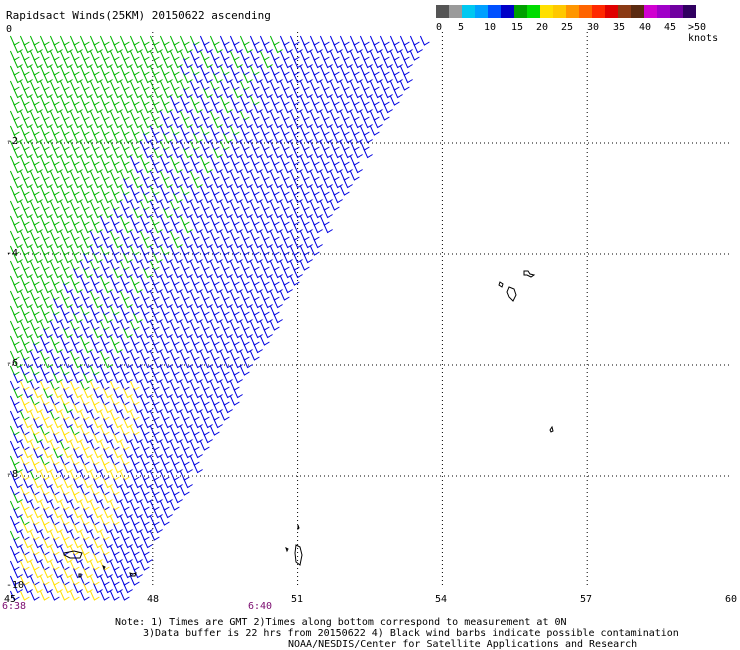 This screenshot has height=650, width=740. What do you see at coordinates (153, 599) in the screenshot?
I see `lon-label-48: 48` at bounding box center [153, 599].